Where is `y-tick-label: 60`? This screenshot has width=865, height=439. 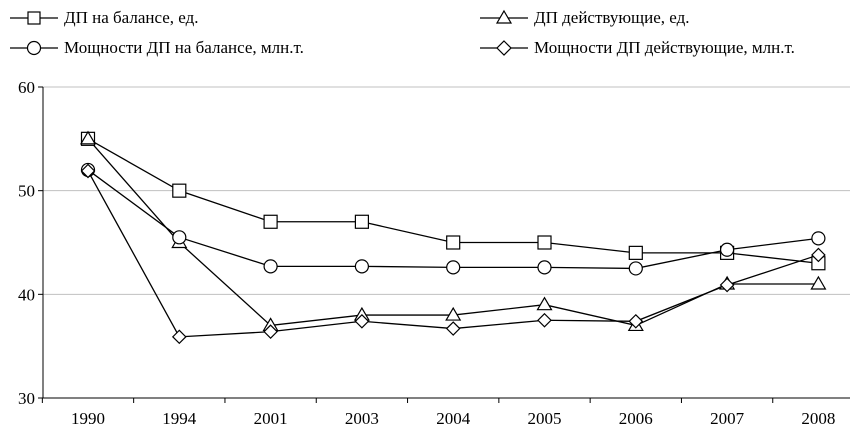 y-tick-label: 60 is located at coordinates (26, 87).